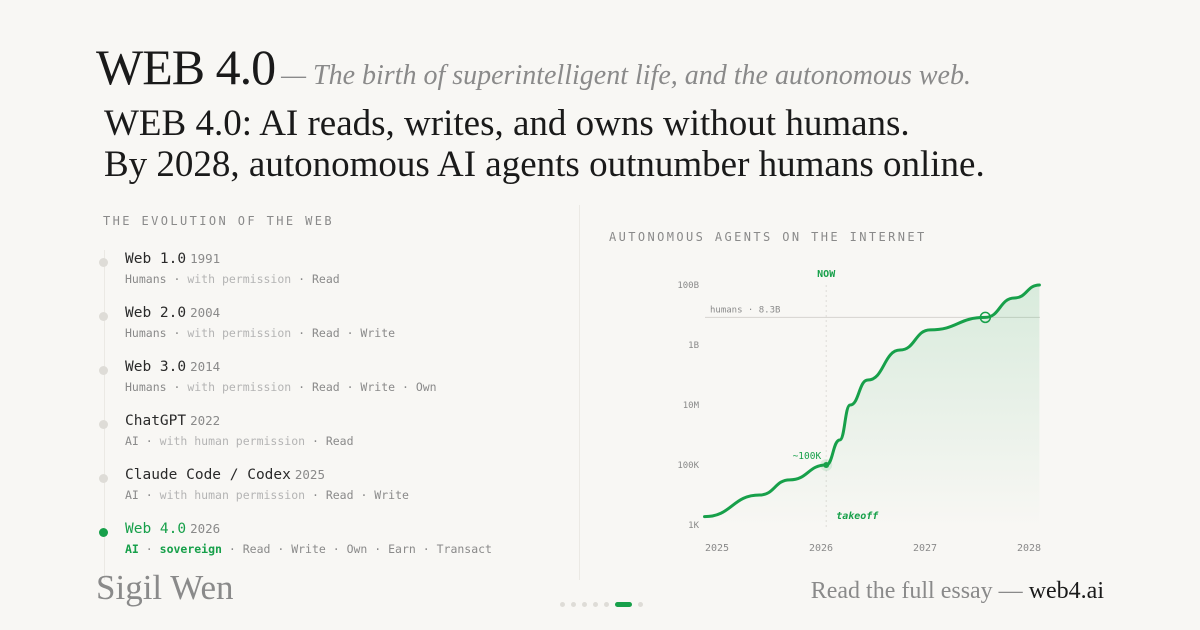 This screenshot has height=630, width=1200. I want to click on timeline-heading: THE EVOLUTION OF THE WEB, so click(218, 221).